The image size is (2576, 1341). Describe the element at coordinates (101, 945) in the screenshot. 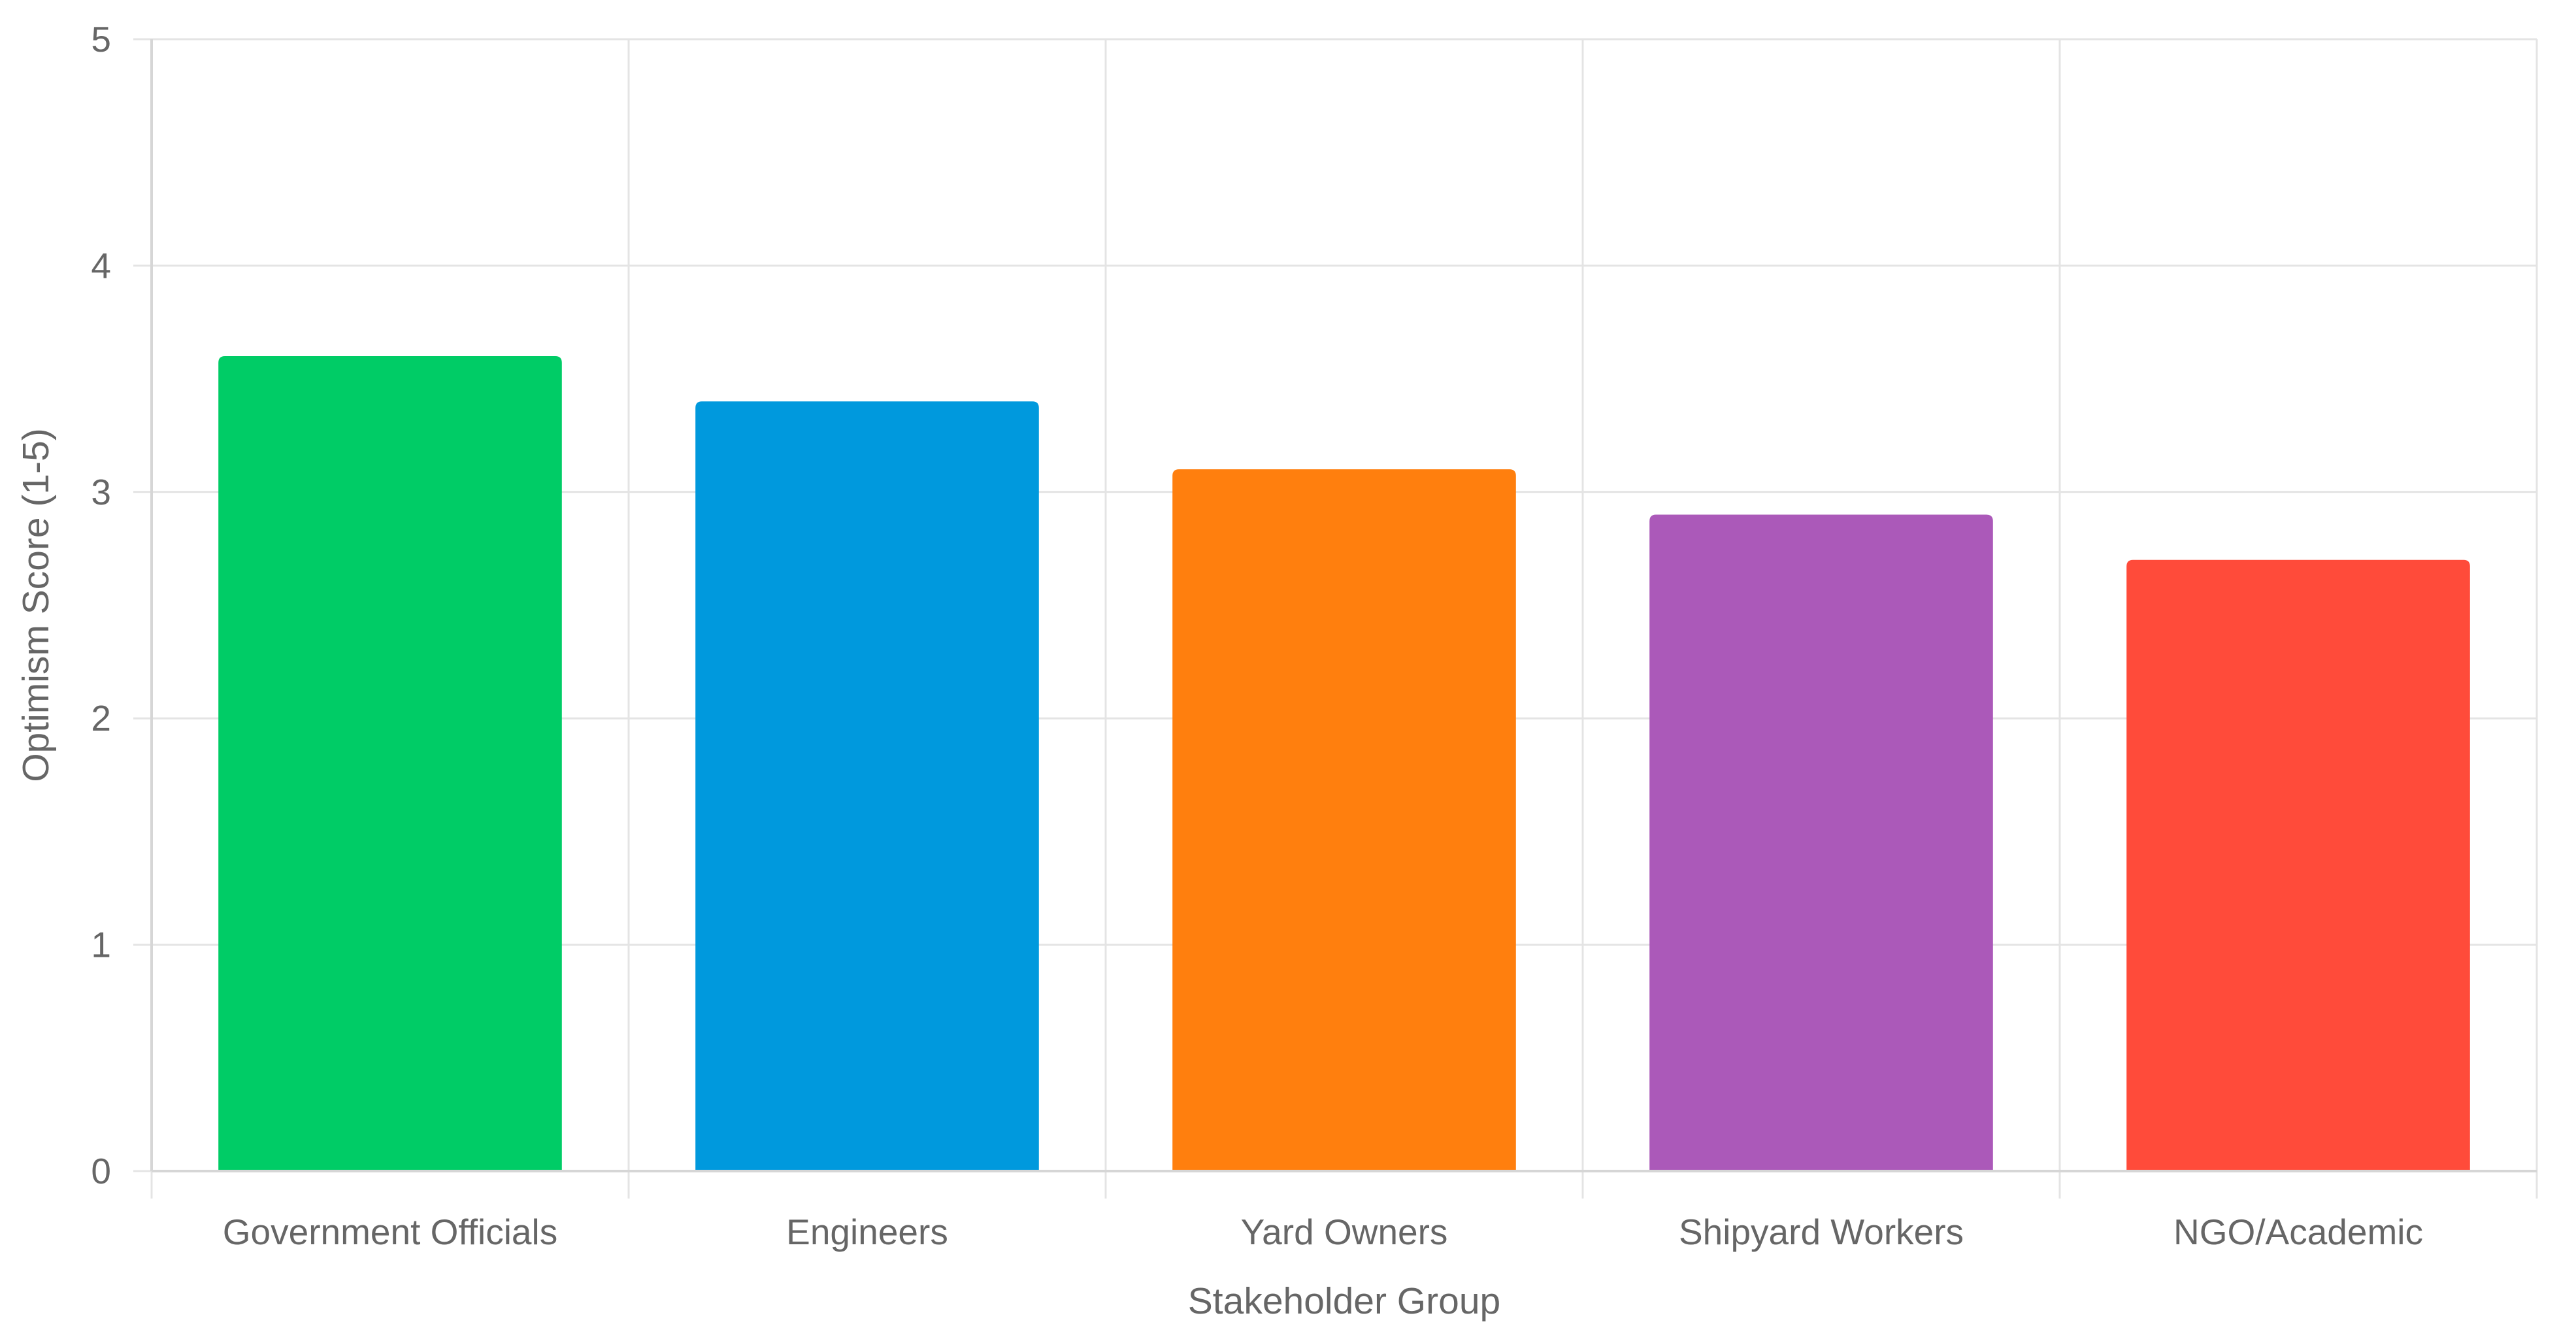

I see `y-tick-label: 1` at that location.